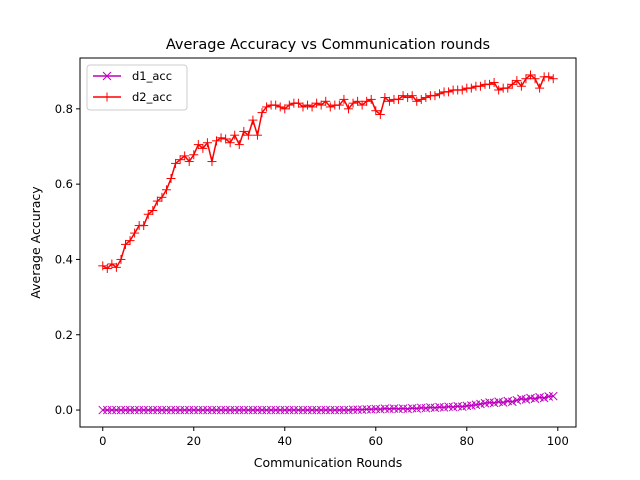 The height and width of the screenshot is (480, 640). I want to click on legend-item-d1_acc: d1_acc, so click(132, 76).